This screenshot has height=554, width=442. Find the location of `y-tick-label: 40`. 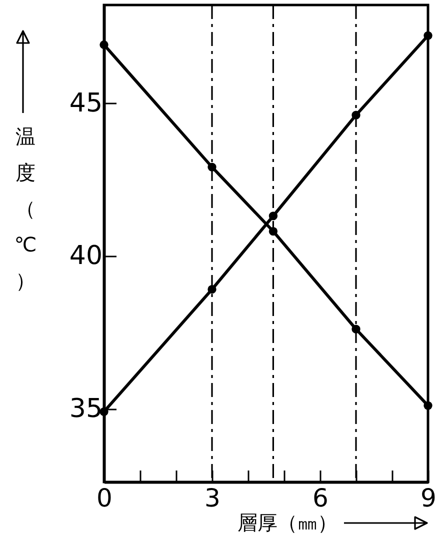

y-tick-label: 40 is located at coordinates (85, 256).